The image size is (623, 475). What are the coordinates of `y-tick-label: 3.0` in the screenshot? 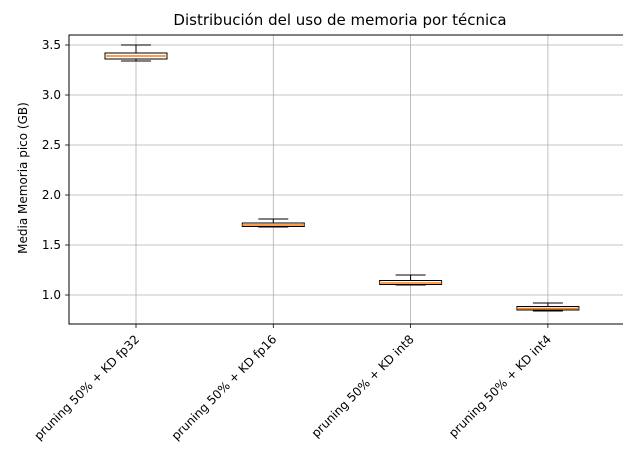 It's located at (51, 95).